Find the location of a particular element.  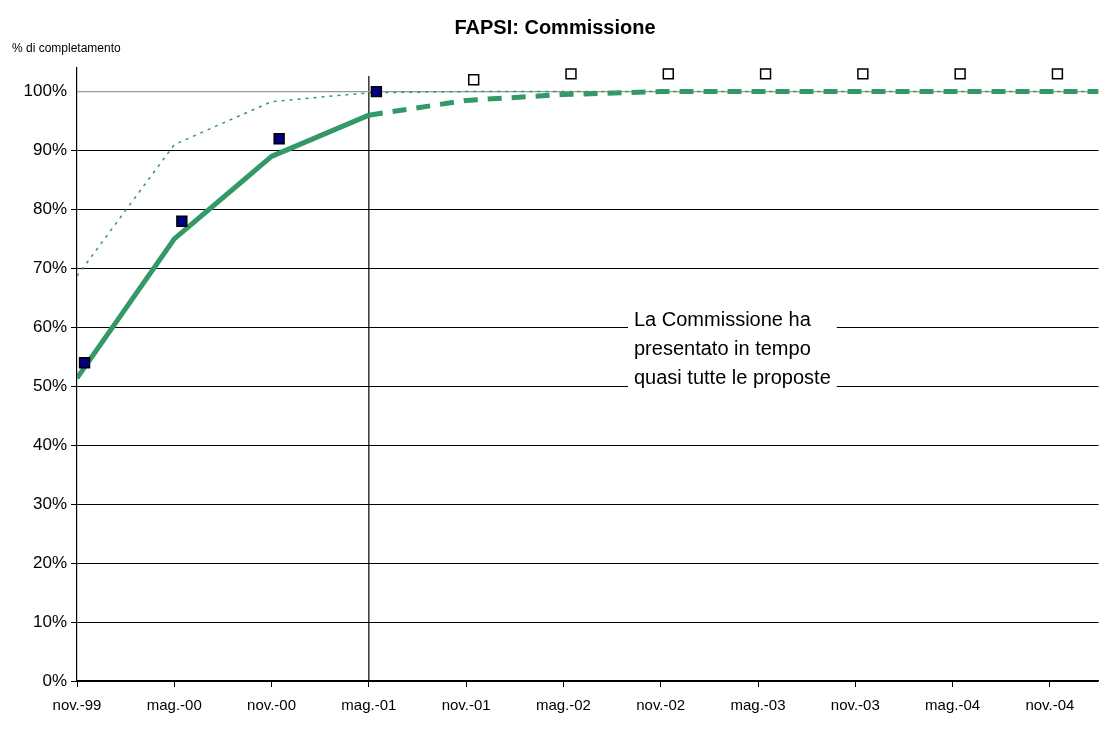

y-axis-title: % di completamento is located at coordinates (67, 48).